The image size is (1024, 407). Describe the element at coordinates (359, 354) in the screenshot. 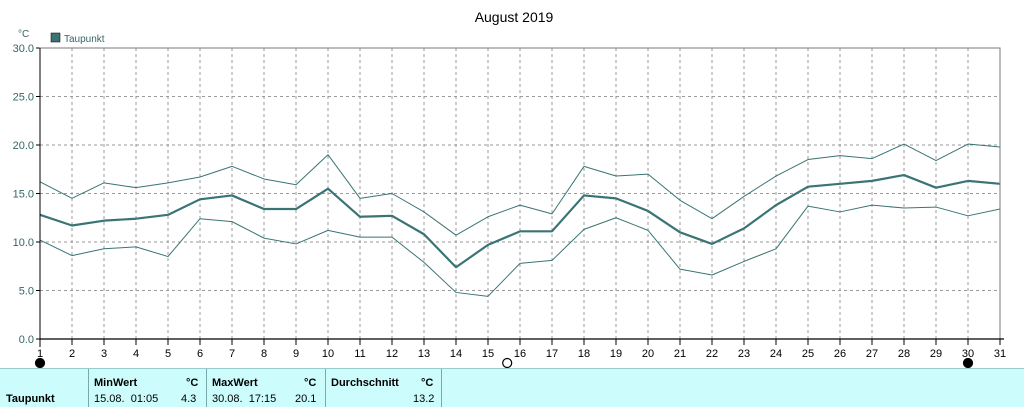

I see `x-tick-label: 11` at that location.